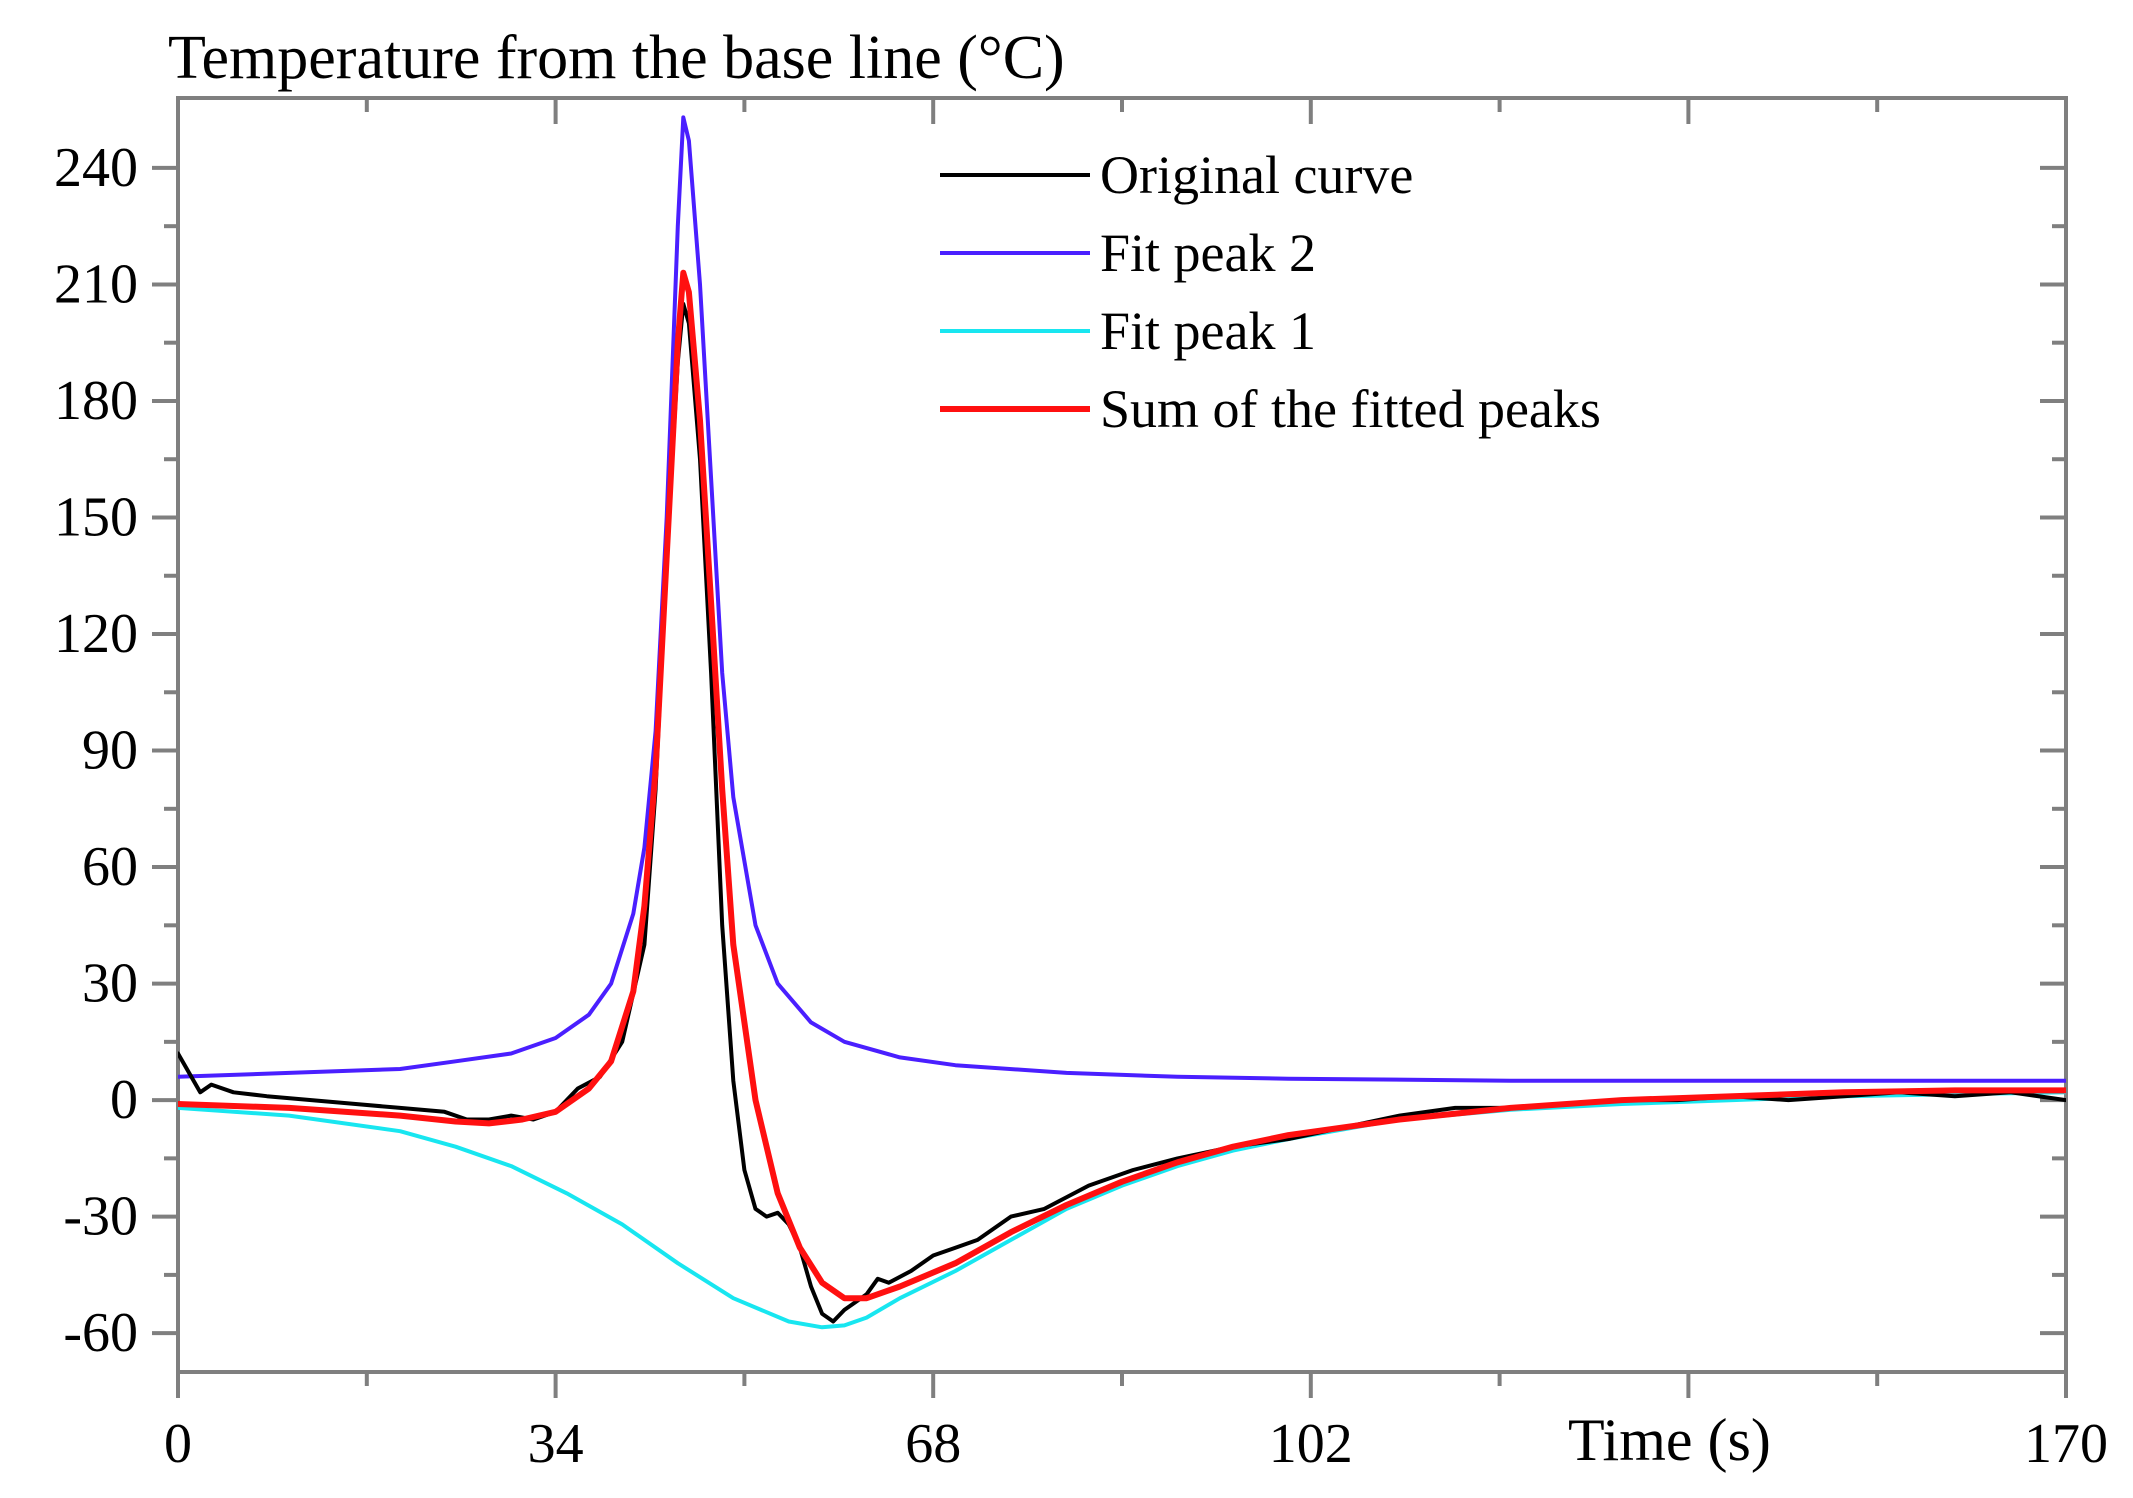  Describe the element at coordinates (96, 517) in the screenshot. I see `y-tick-label: 150` at that location.